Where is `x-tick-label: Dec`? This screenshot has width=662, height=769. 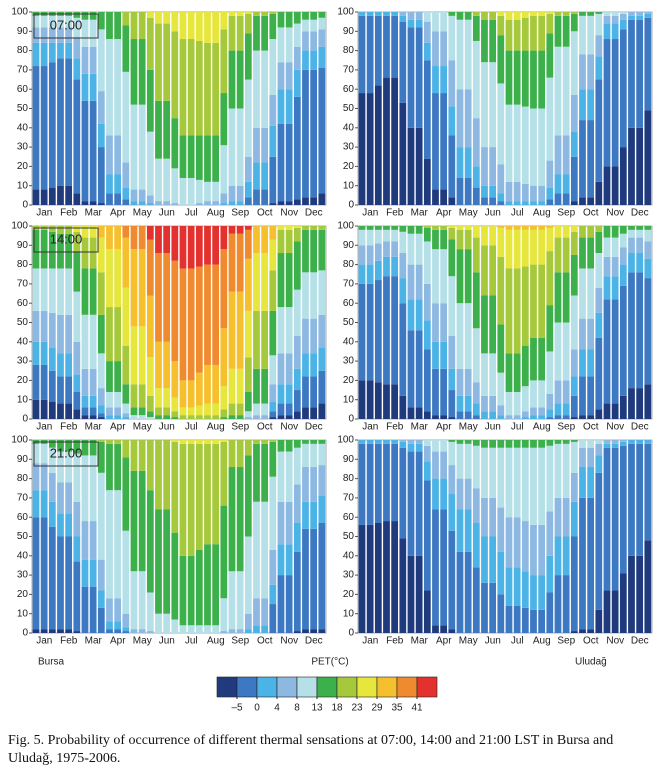
x-tick-label: Dec is located at coordinates (314, 641).